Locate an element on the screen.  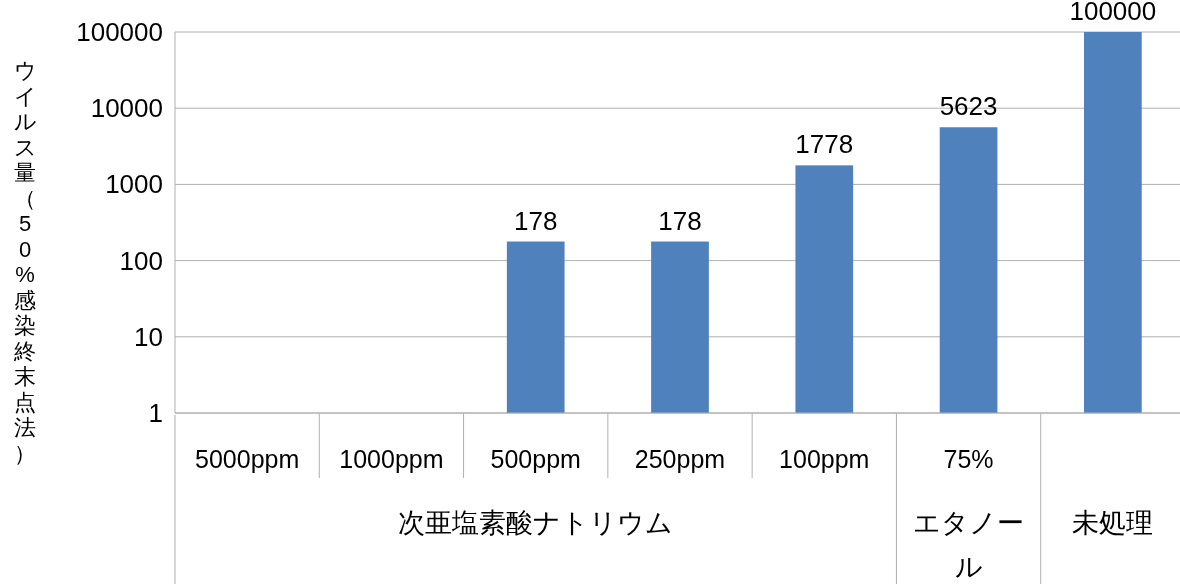
data-label: 100000 is located at coordinates (1113, 13).